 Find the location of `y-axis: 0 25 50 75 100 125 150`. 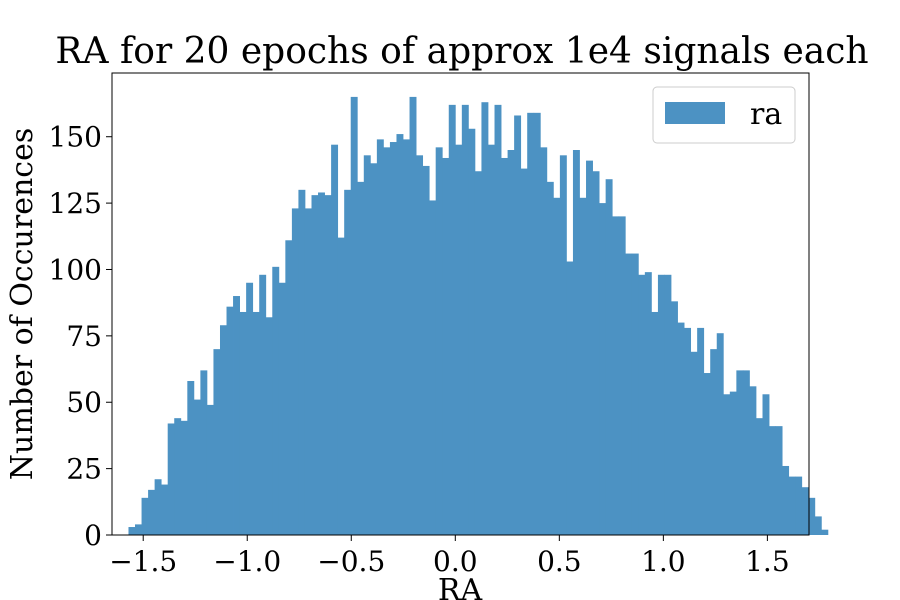

y-axis: 0 25 50 75 100 125 150 is located at coordinates (80, 336).